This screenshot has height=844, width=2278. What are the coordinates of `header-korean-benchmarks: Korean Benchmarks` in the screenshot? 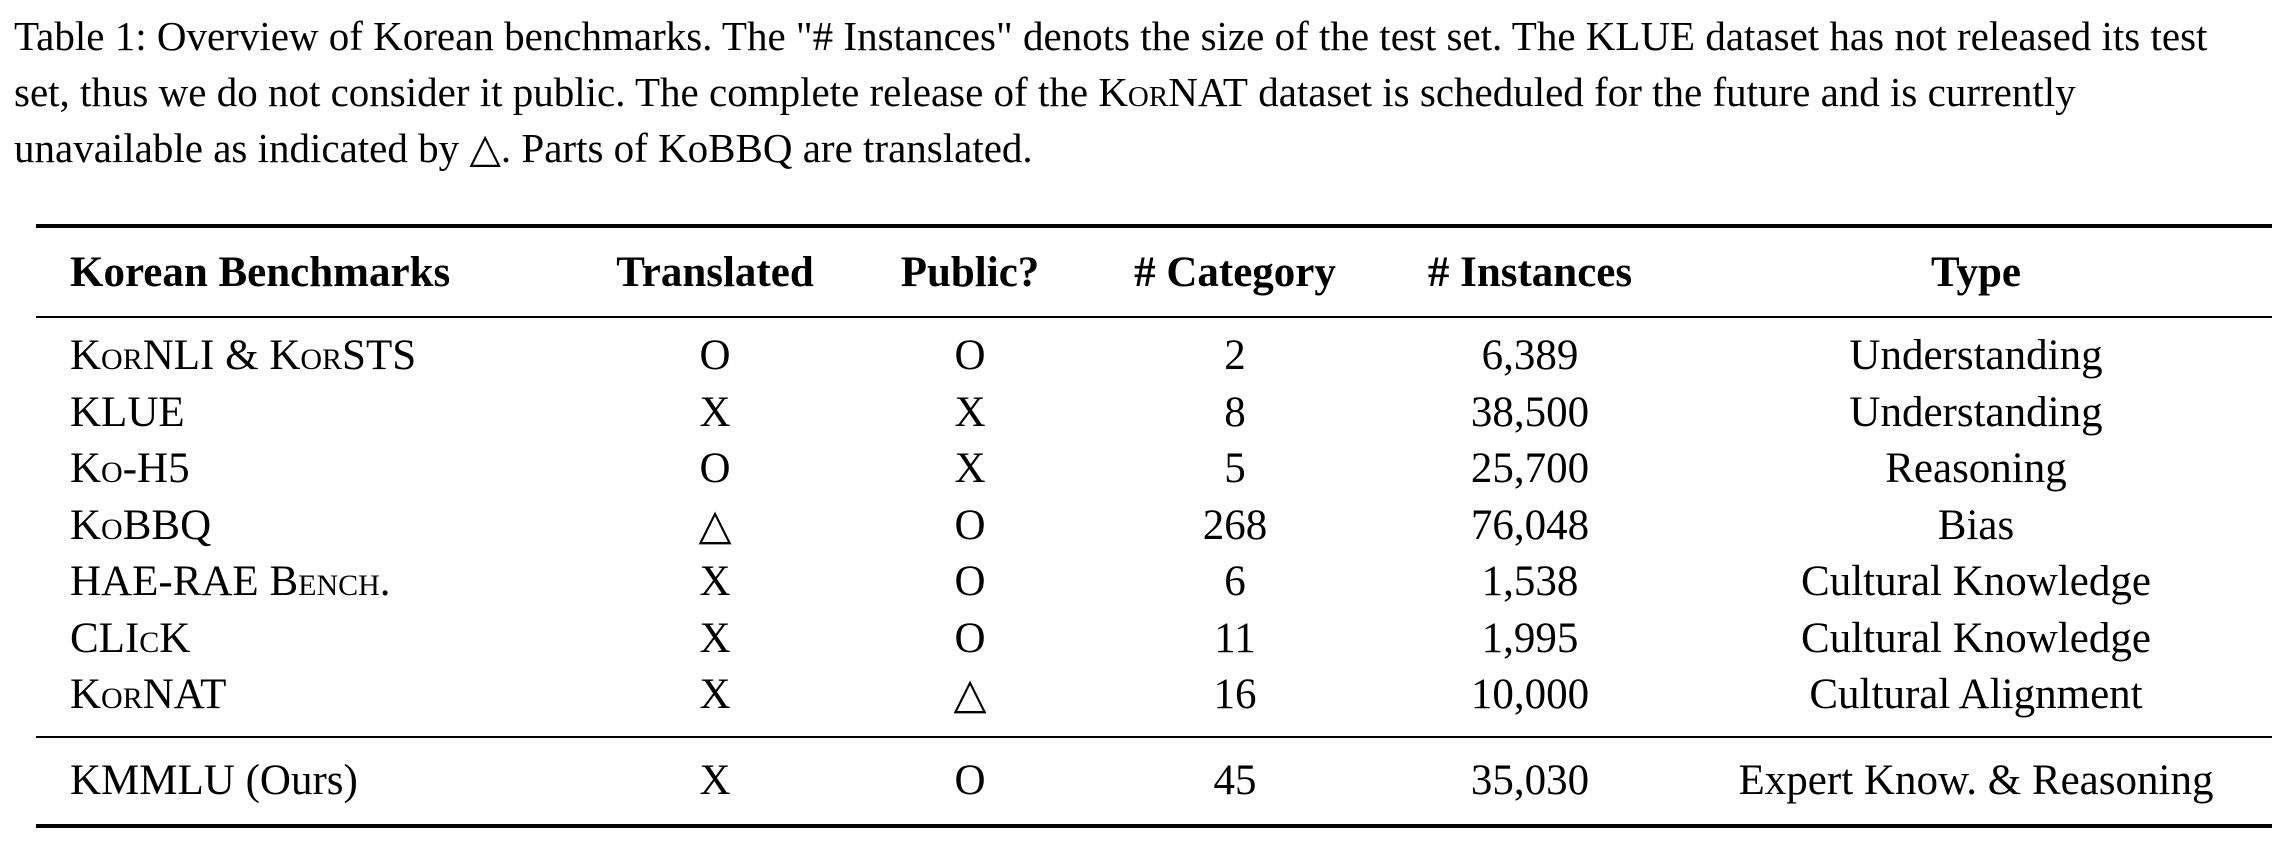 It's located at (260, 272).